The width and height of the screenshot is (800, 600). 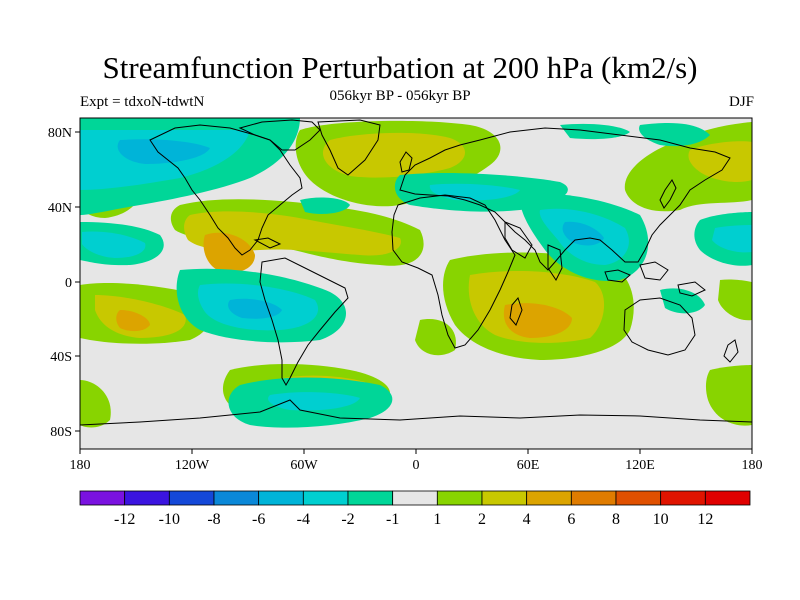 What do you see at coordinates (303, 519) in the screenshot?
I see `colorbar-label: -4` at bounding box center [303, 519].